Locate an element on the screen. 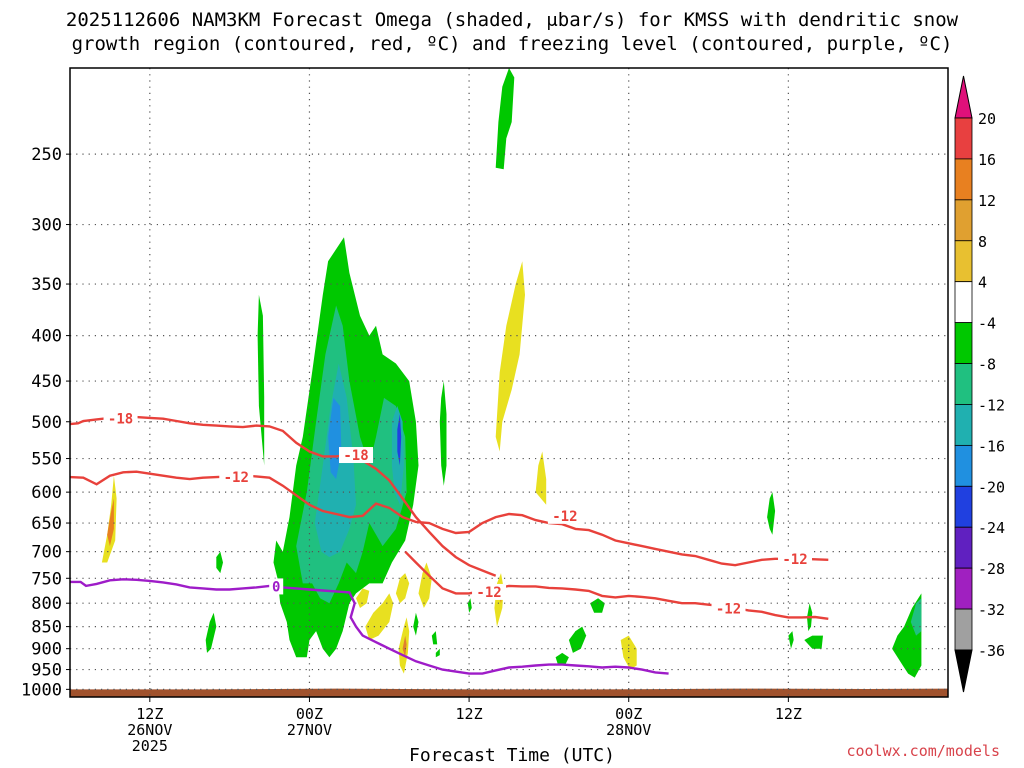  colorbar-label-12: -32 is located at coordinates (991, 610).